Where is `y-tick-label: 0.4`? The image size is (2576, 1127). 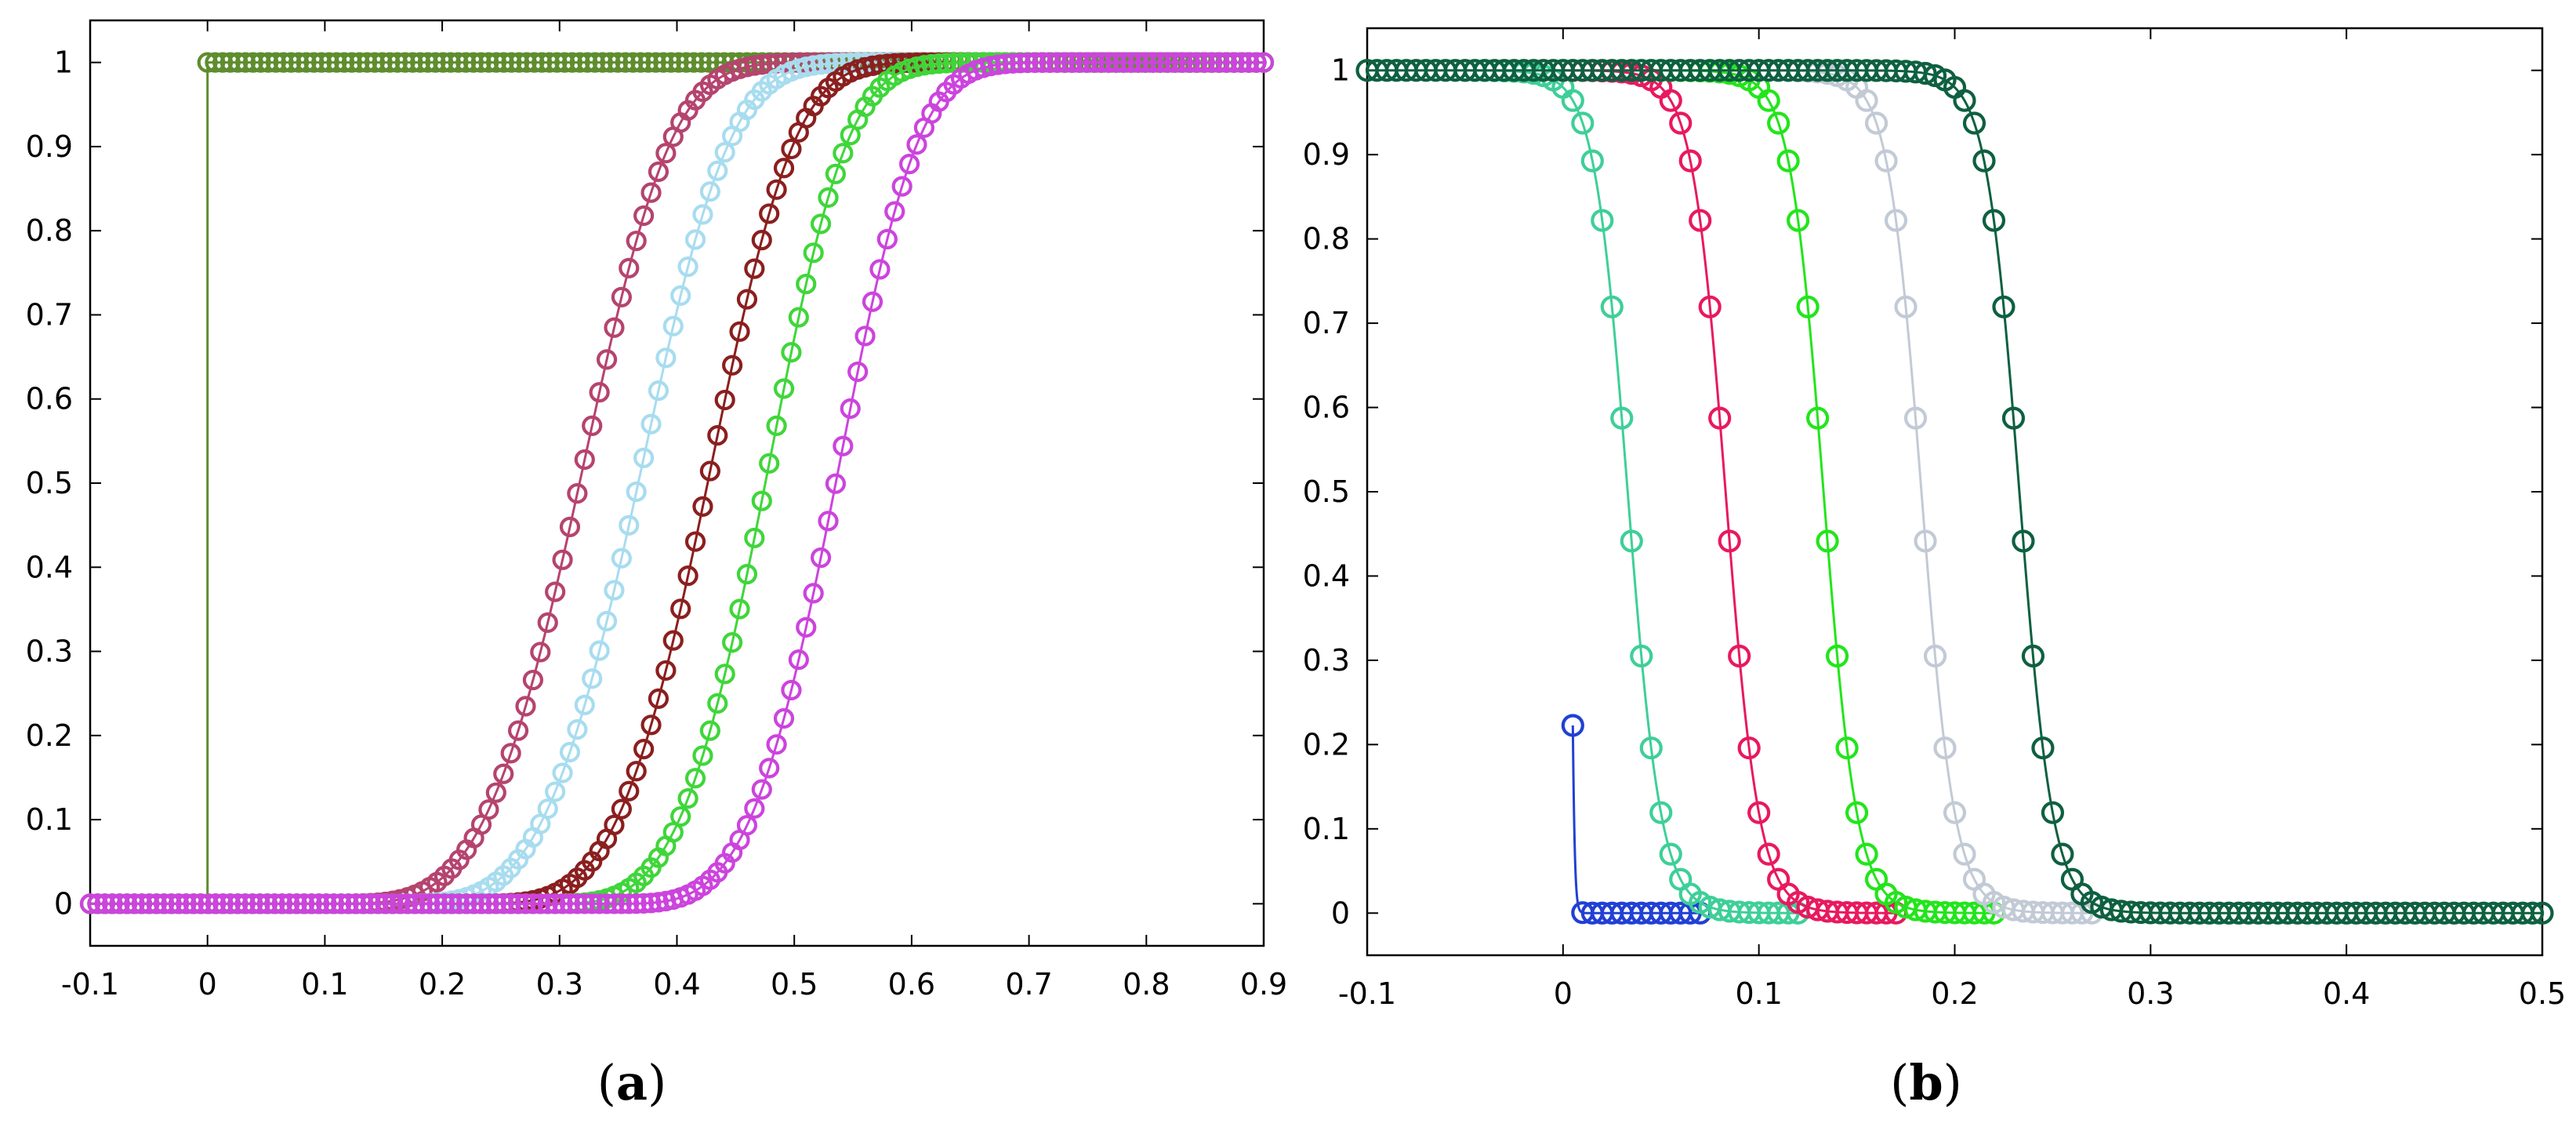
y-tick-label: 0.4 is located at coordinates (50, 567).